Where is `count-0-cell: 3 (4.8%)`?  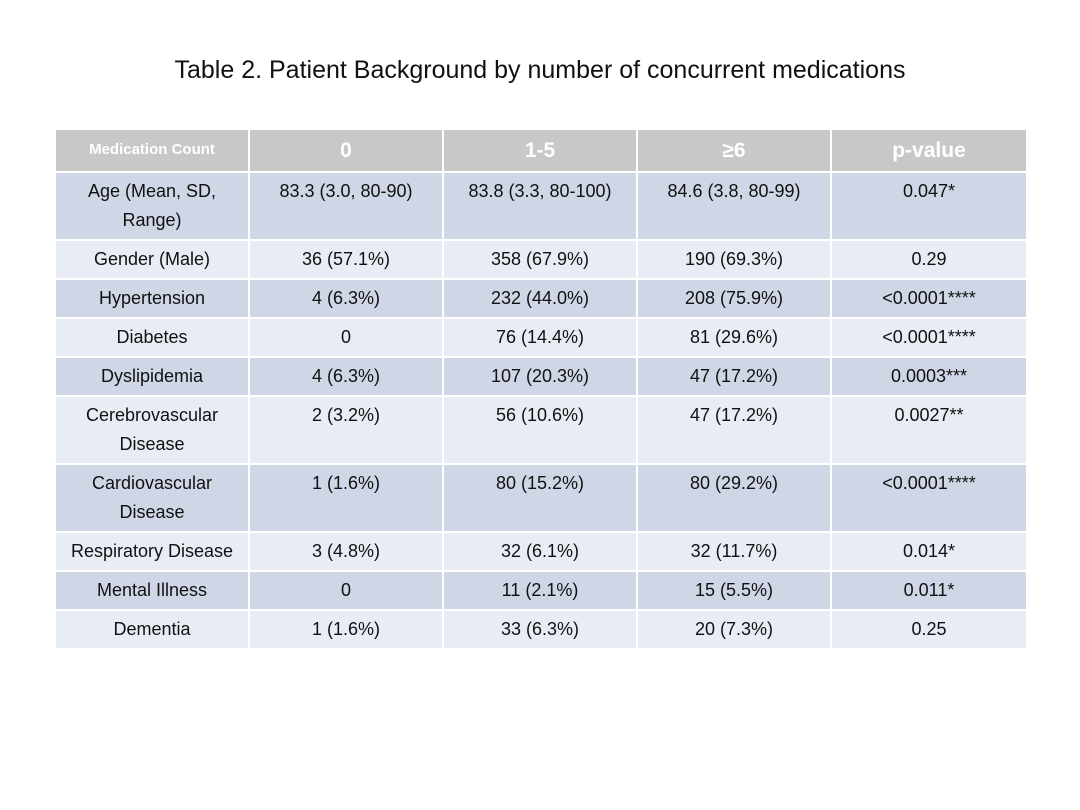 count-0-cell: 3 (4.8%) is located at coordinates (346, 551).